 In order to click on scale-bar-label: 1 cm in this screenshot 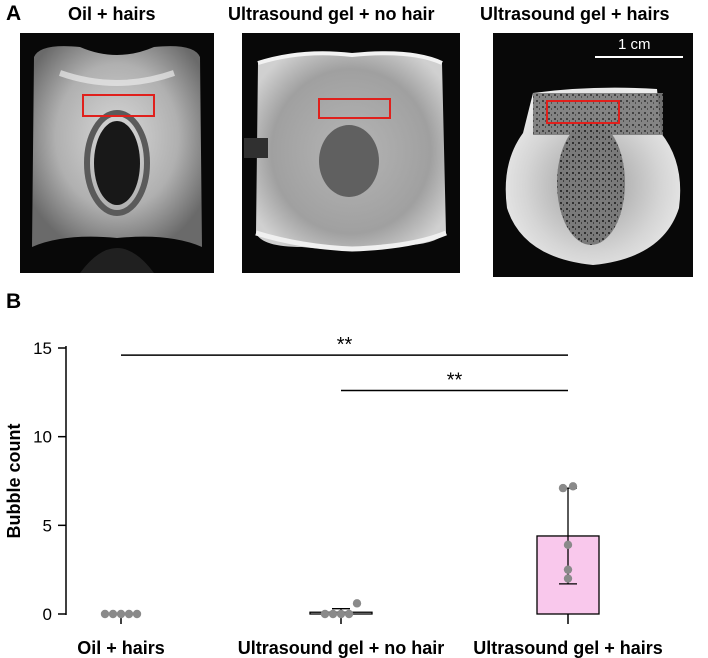, I will do `click(634, 44)`.